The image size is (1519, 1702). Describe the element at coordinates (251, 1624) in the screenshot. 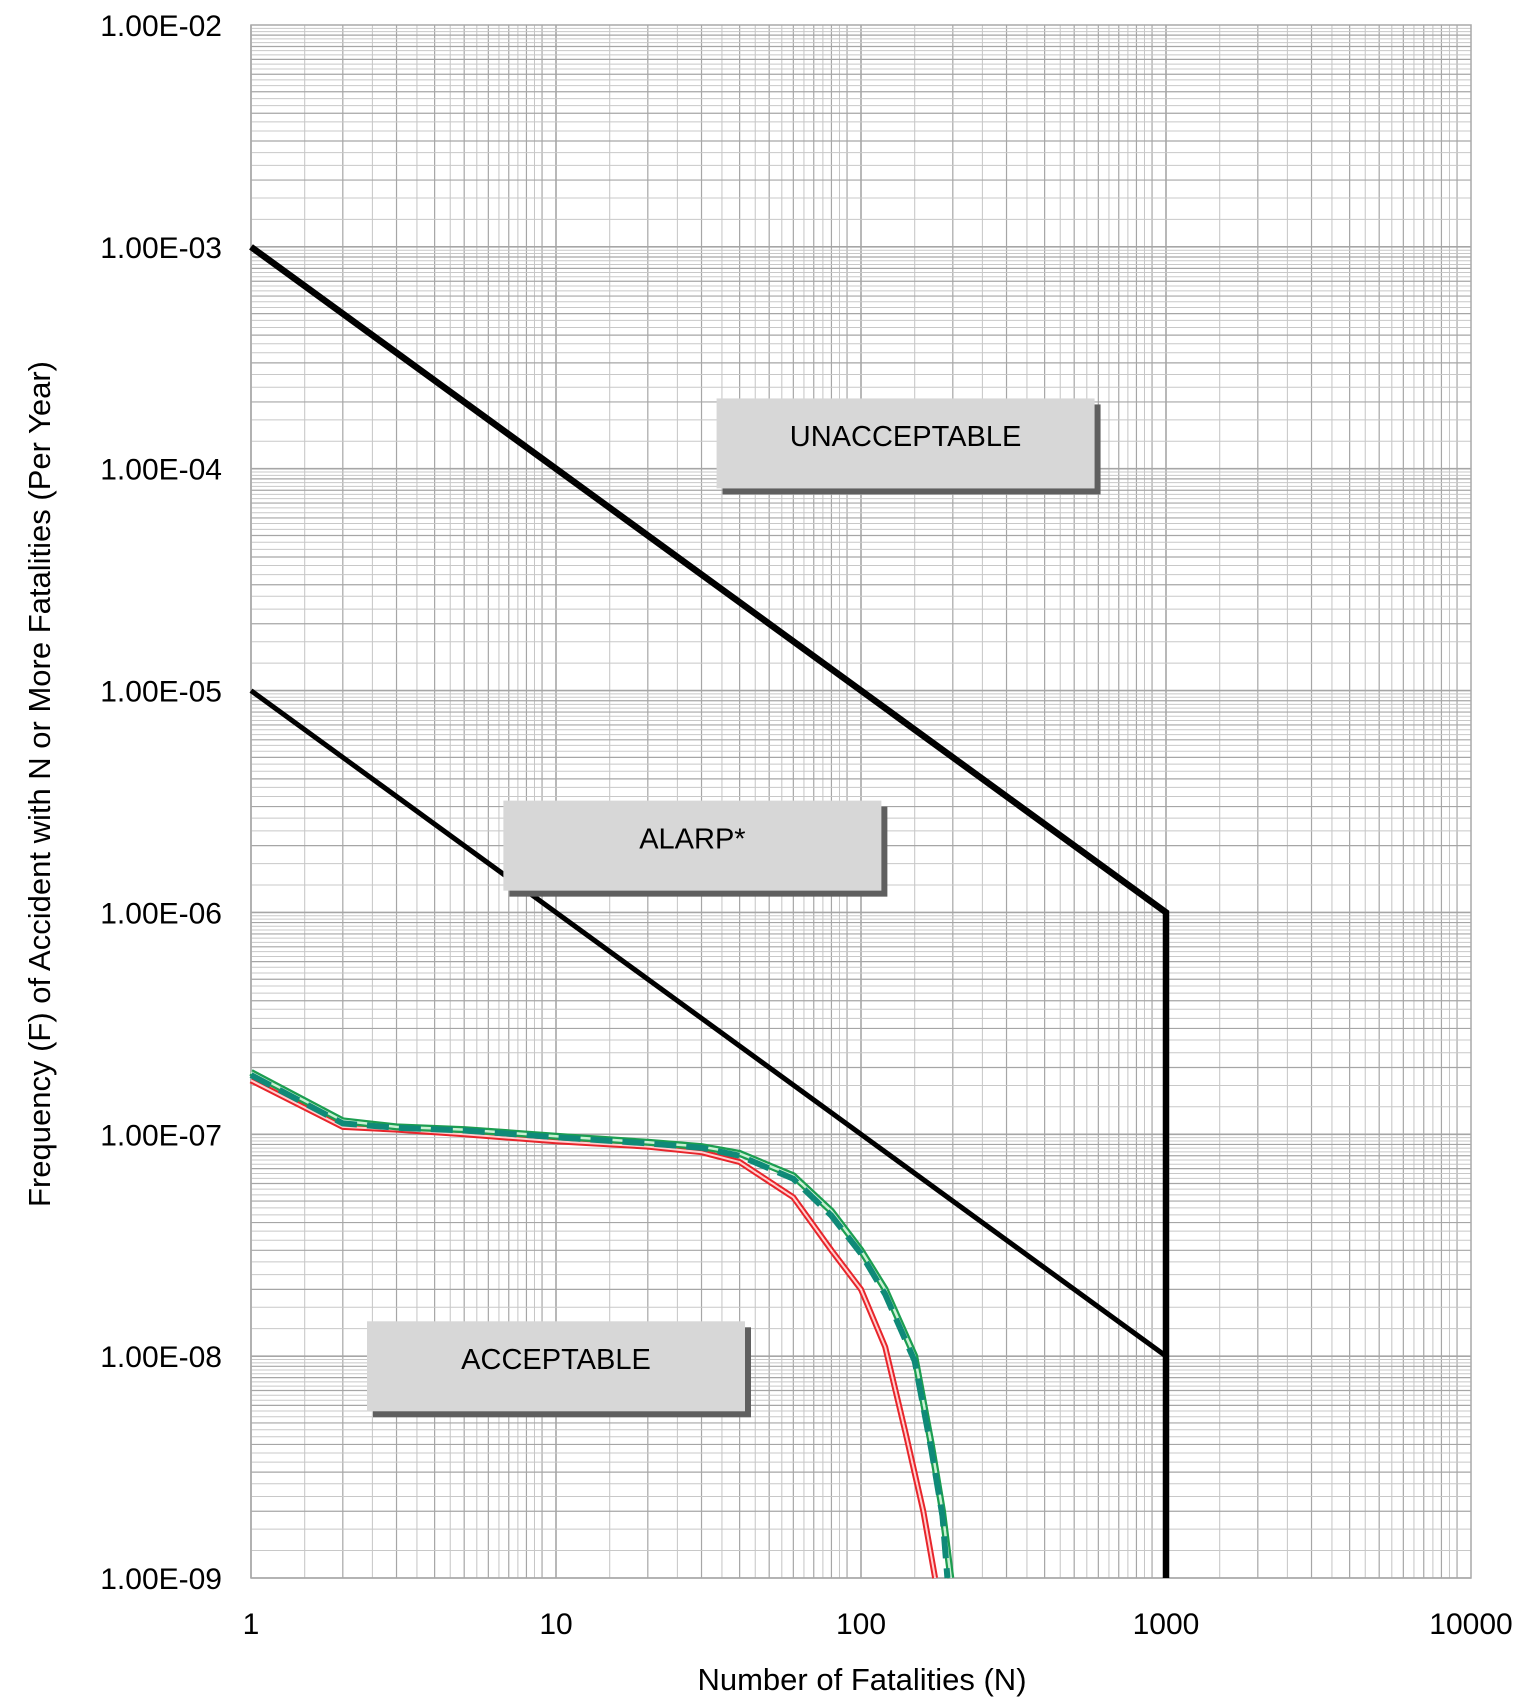

I see `x-tick-label: 1` at that location.